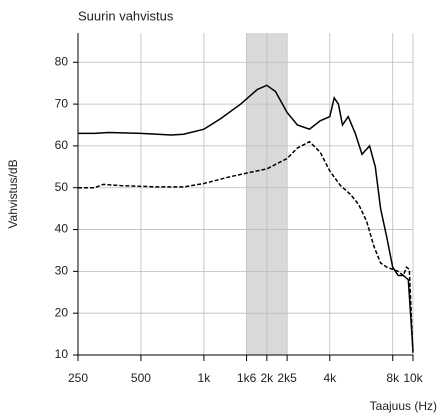 The image size is (441, 417). Describe the element at coordinates (62, 271) in the screenshot. I see `y-tick-label: 30` at that location.